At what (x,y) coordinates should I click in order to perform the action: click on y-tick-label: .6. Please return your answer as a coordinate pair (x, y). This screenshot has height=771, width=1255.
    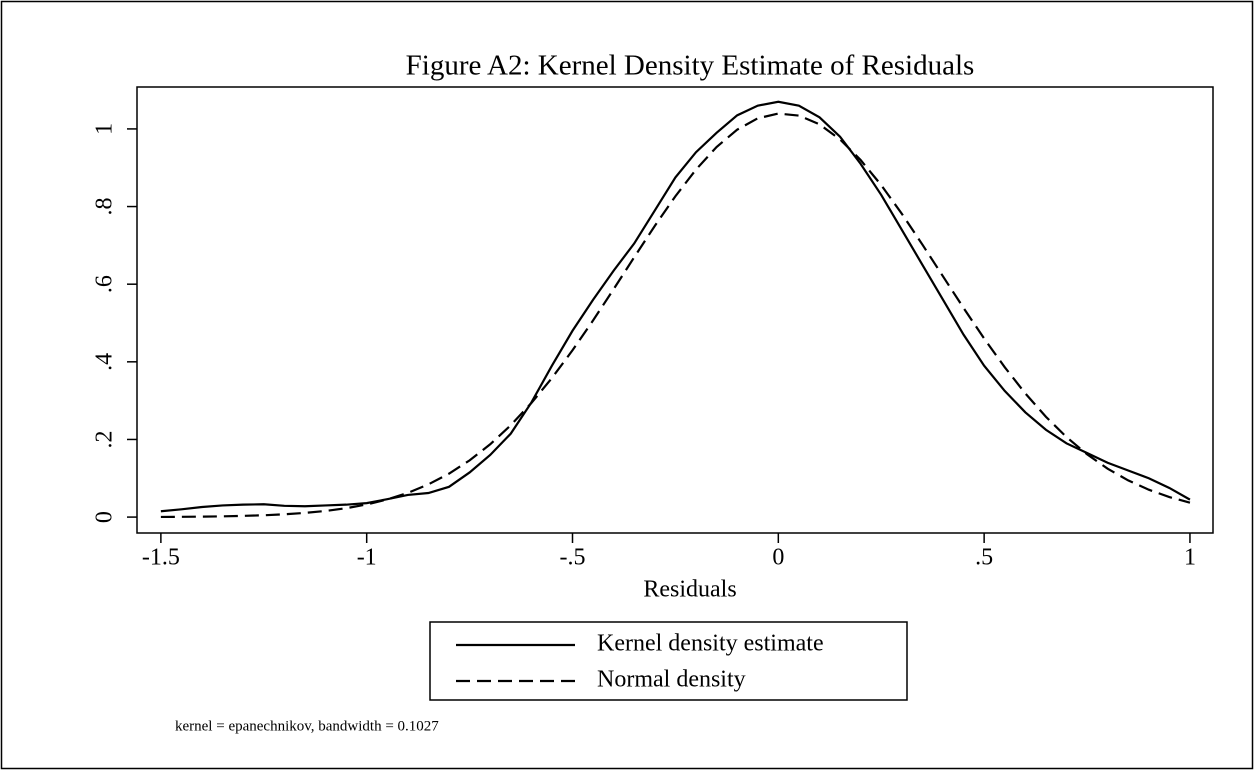
    Looking at the image, I should click on (105, 284).